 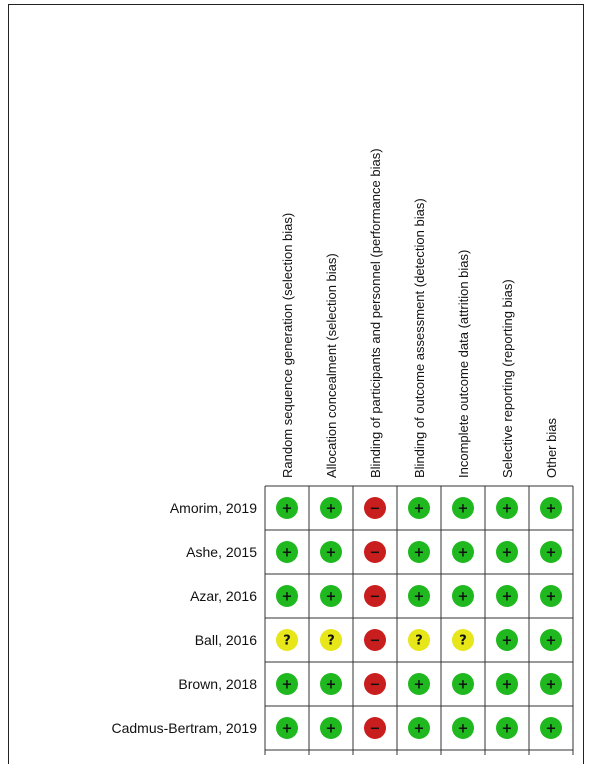 I want to click on study-label: Amorim, 2019, so click(x=213, y=508).